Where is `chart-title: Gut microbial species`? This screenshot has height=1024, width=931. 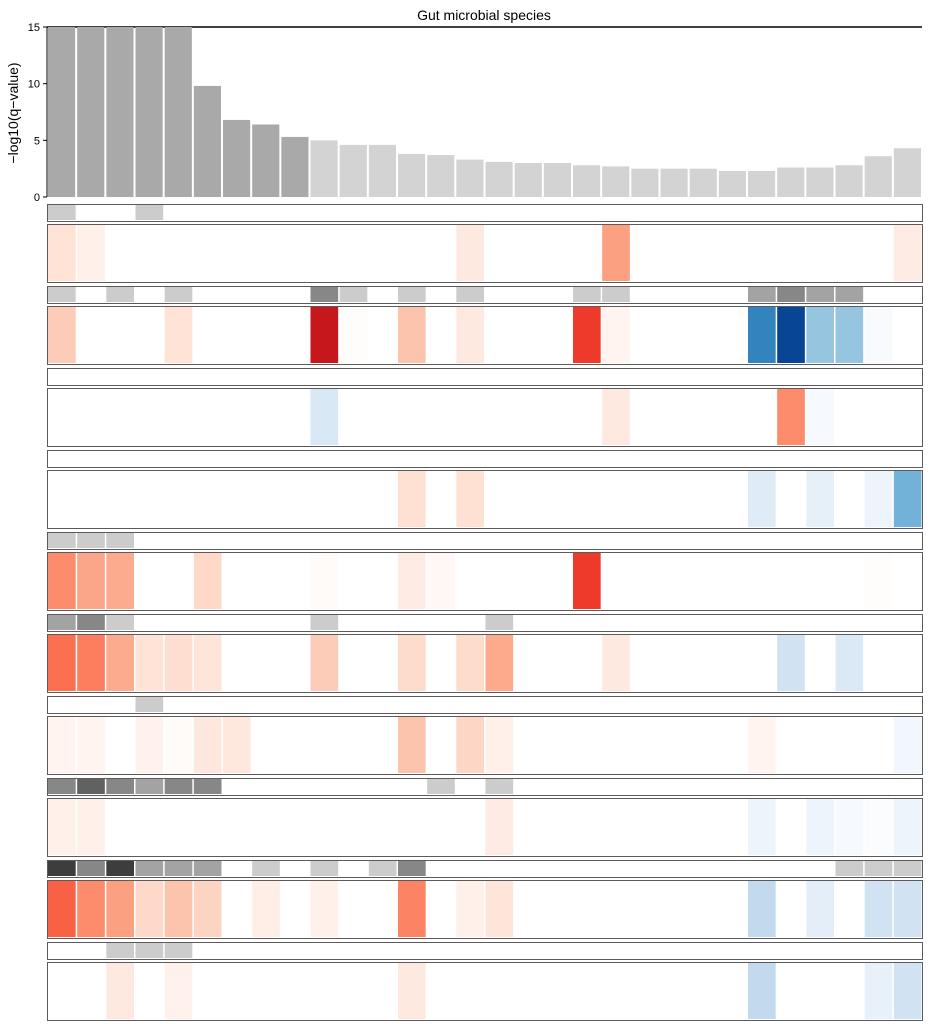
chart-title: Gut microbial species is located at coordinates (484, 15).